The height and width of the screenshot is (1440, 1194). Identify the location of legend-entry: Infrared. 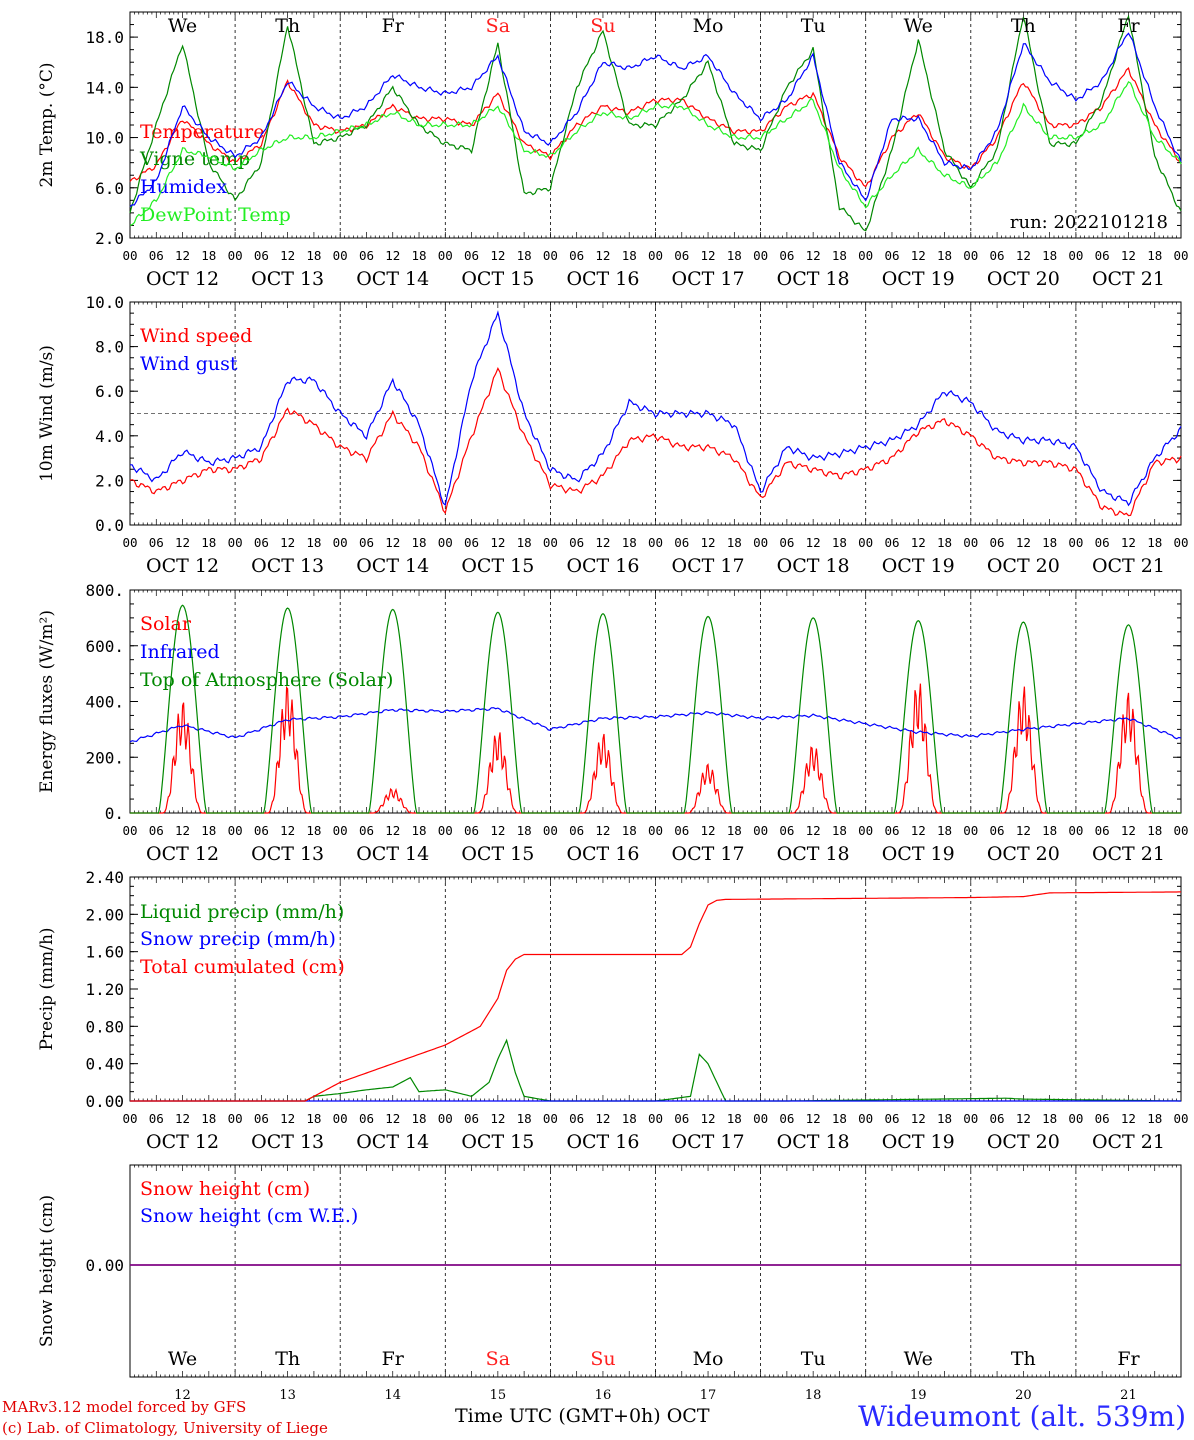
(180, 652).